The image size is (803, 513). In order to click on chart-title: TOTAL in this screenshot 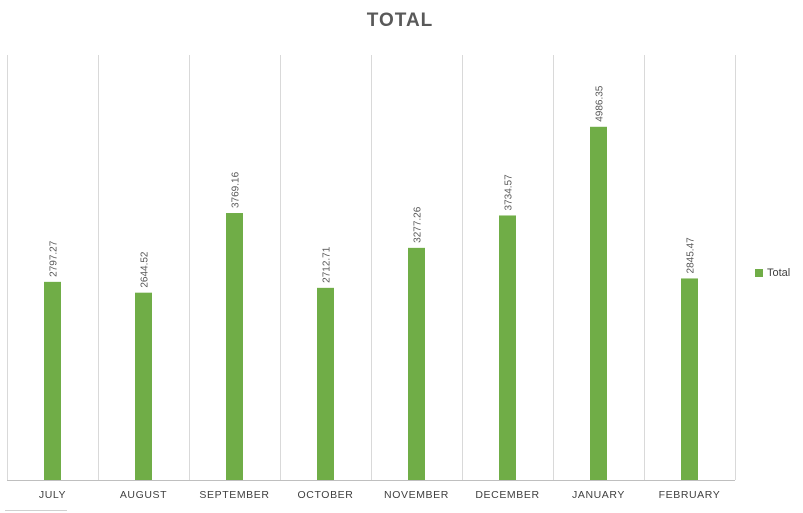, I will do `click(400, 20)`.